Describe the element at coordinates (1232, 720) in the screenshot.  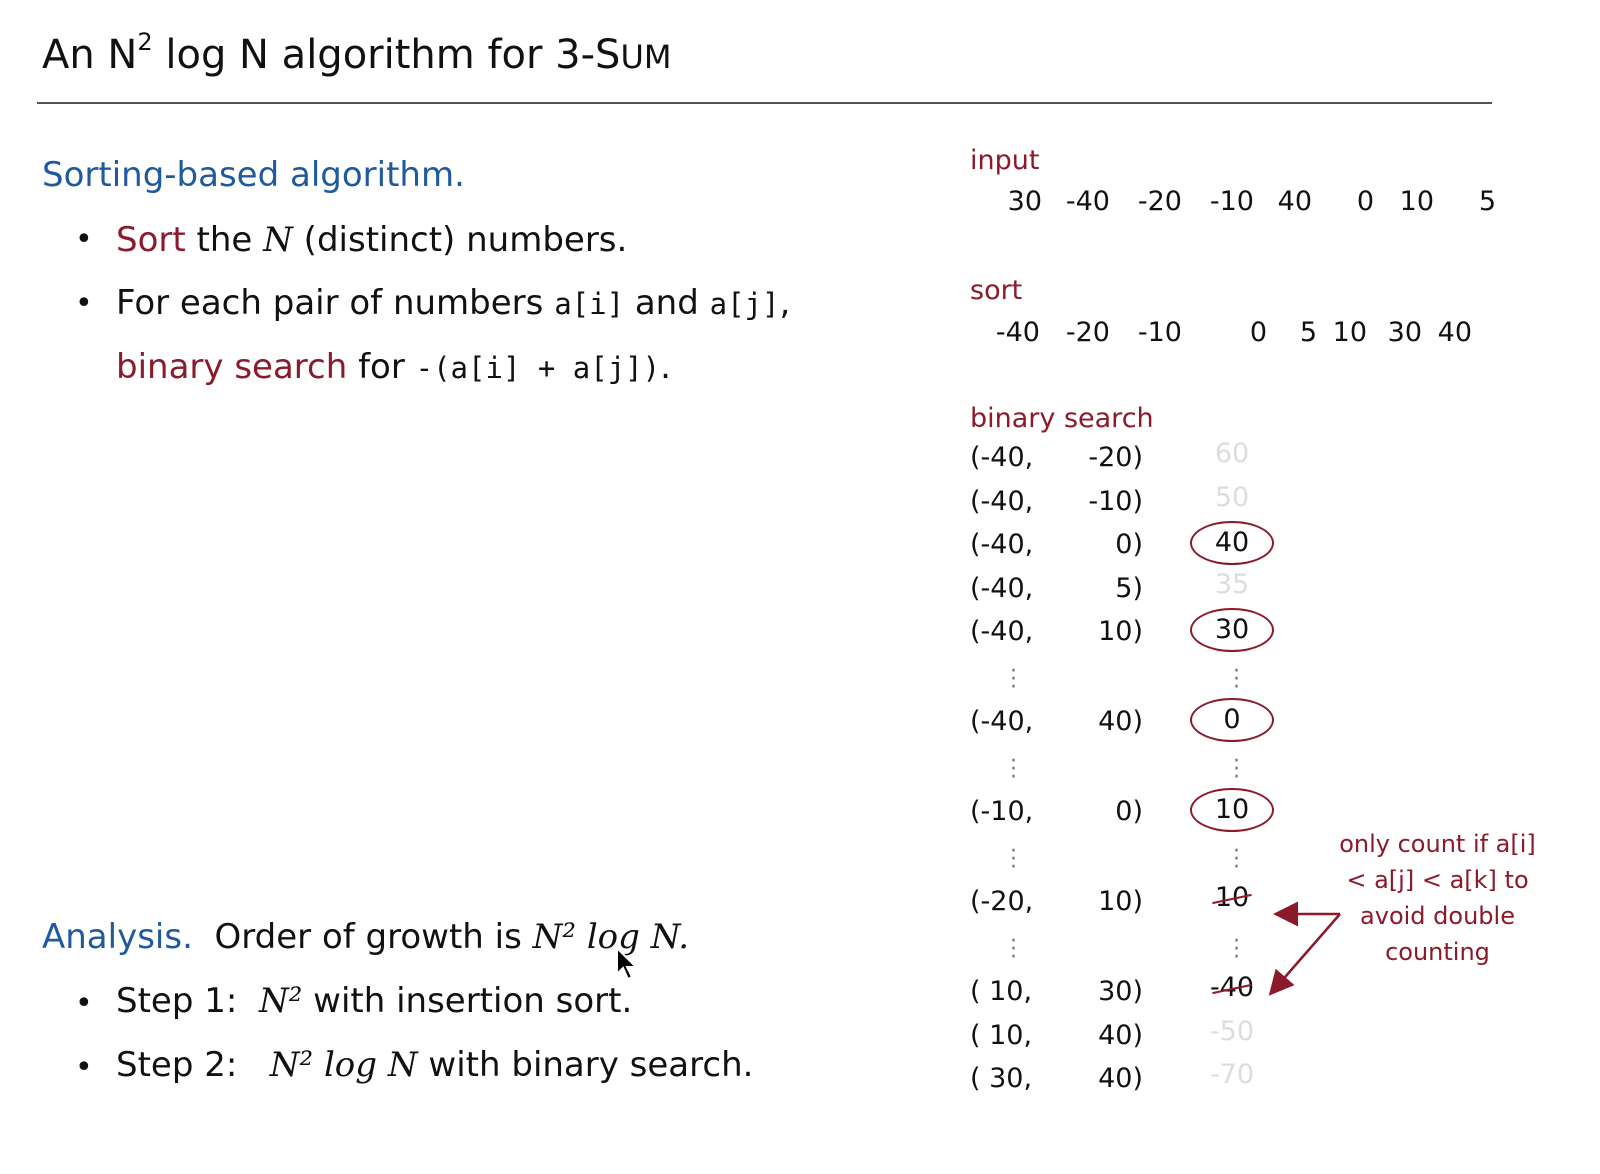
I see `search-target-circle: 0` at that location.